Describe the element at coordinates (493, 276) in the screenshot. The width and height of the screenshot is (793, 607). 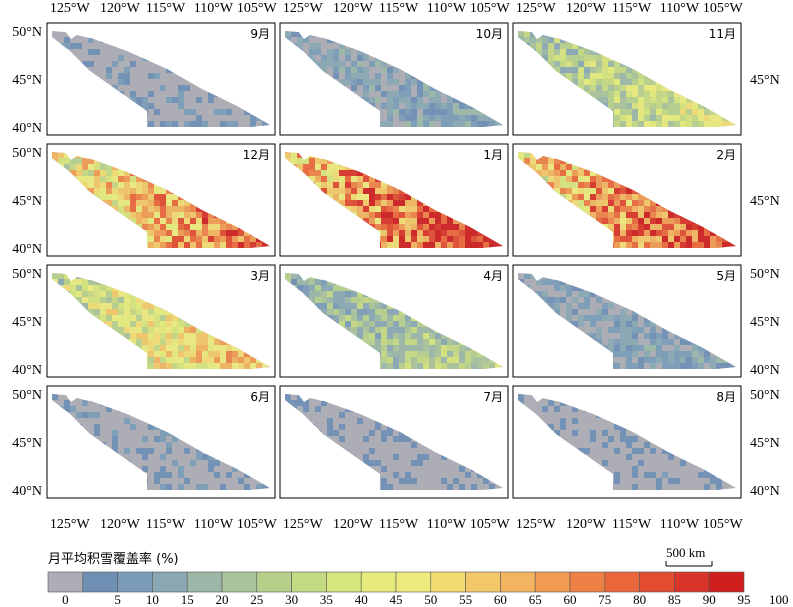
I see `month-label: 4月` at that location.